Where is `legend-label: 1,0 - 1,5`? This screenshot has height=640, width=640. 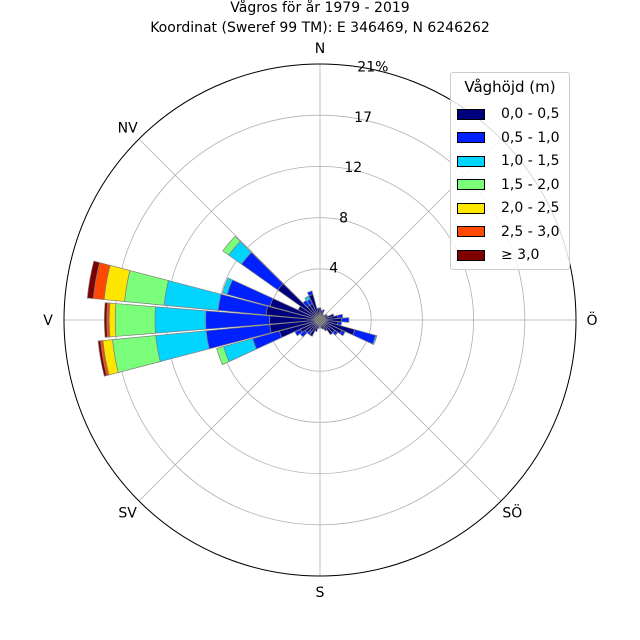 legend-label: 1,0 - 1,5 is located at coordinates (530, 161).